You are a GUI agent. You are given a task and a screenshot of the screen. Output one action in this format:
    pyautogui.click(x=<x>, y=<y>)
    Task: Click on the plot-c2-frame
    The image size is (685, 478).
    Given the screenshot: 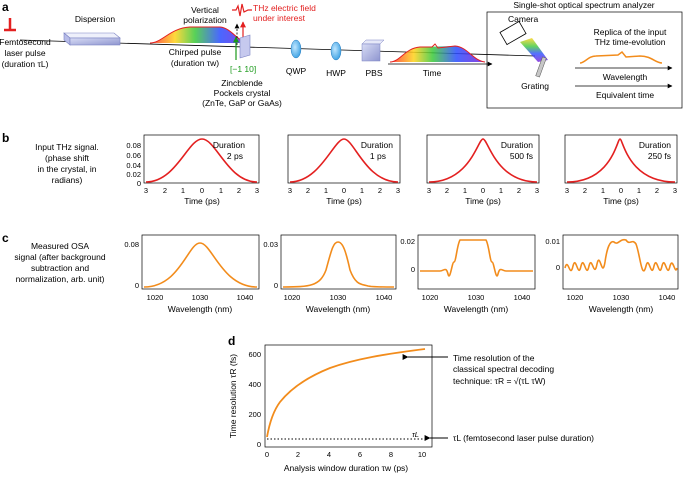 What is the action you would take?
    pyautogui.click(x=338, y=262)
    